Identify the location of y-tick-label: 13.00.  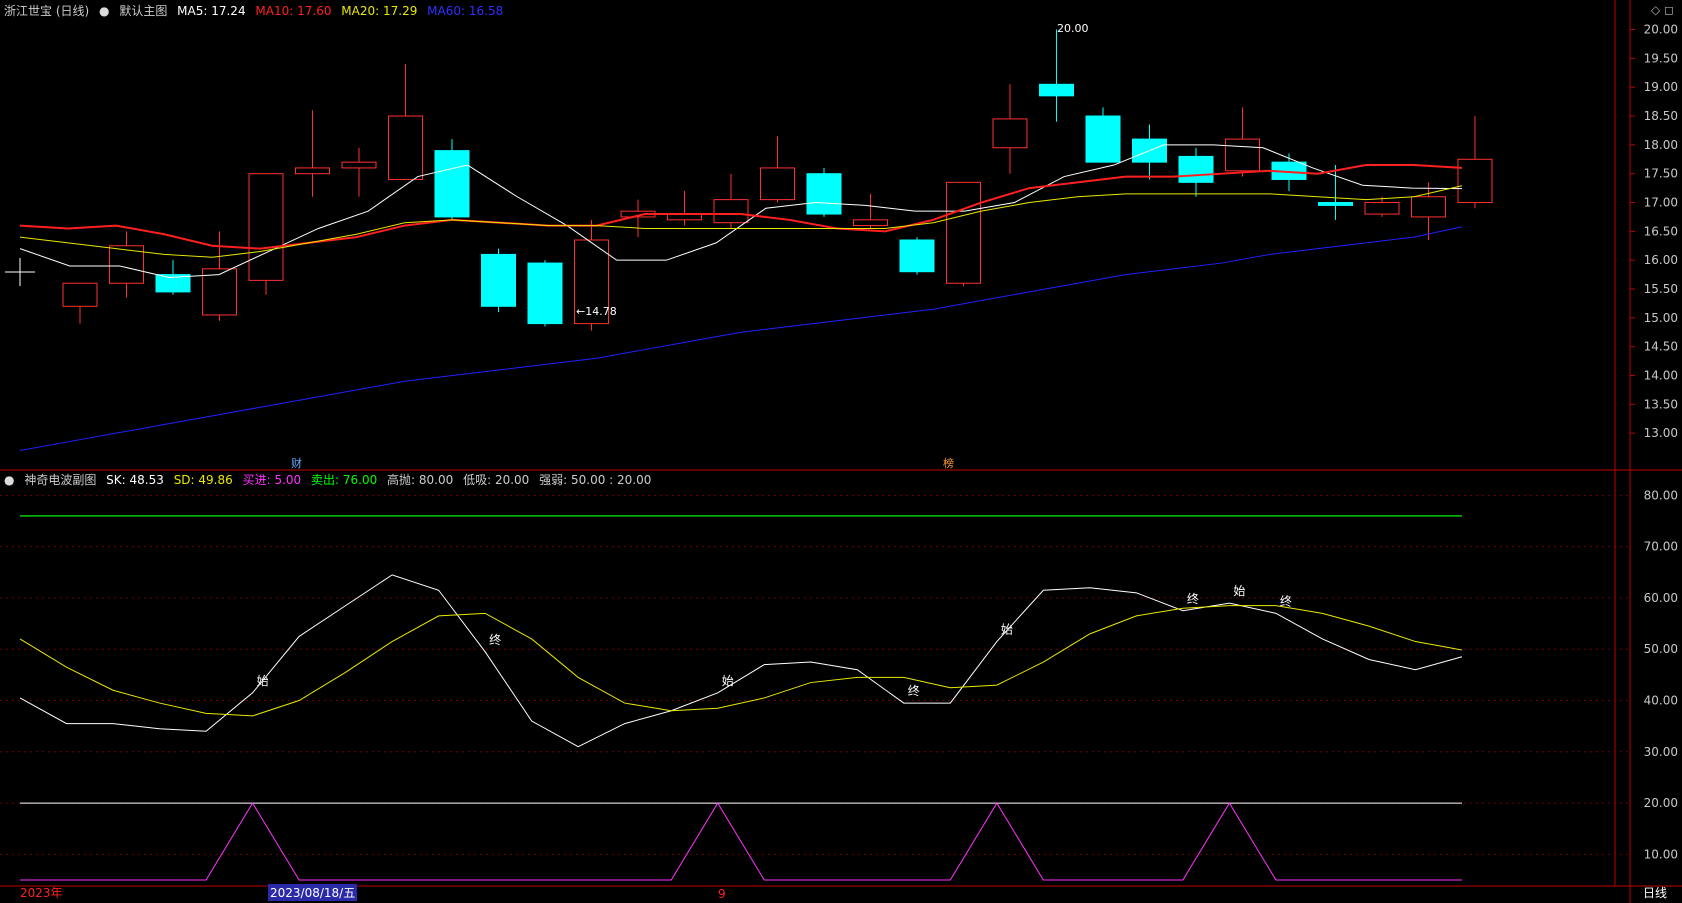
(1661, 433).